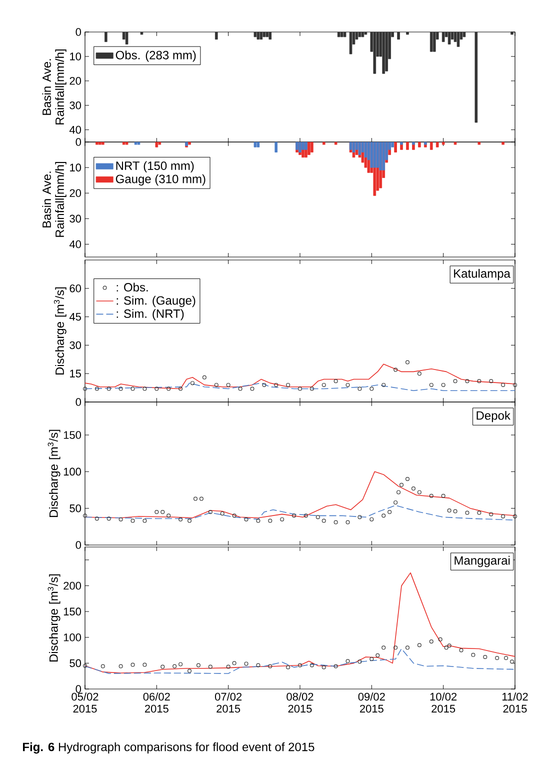  I want to click on legend-label: : Obs., so click(132, 287).